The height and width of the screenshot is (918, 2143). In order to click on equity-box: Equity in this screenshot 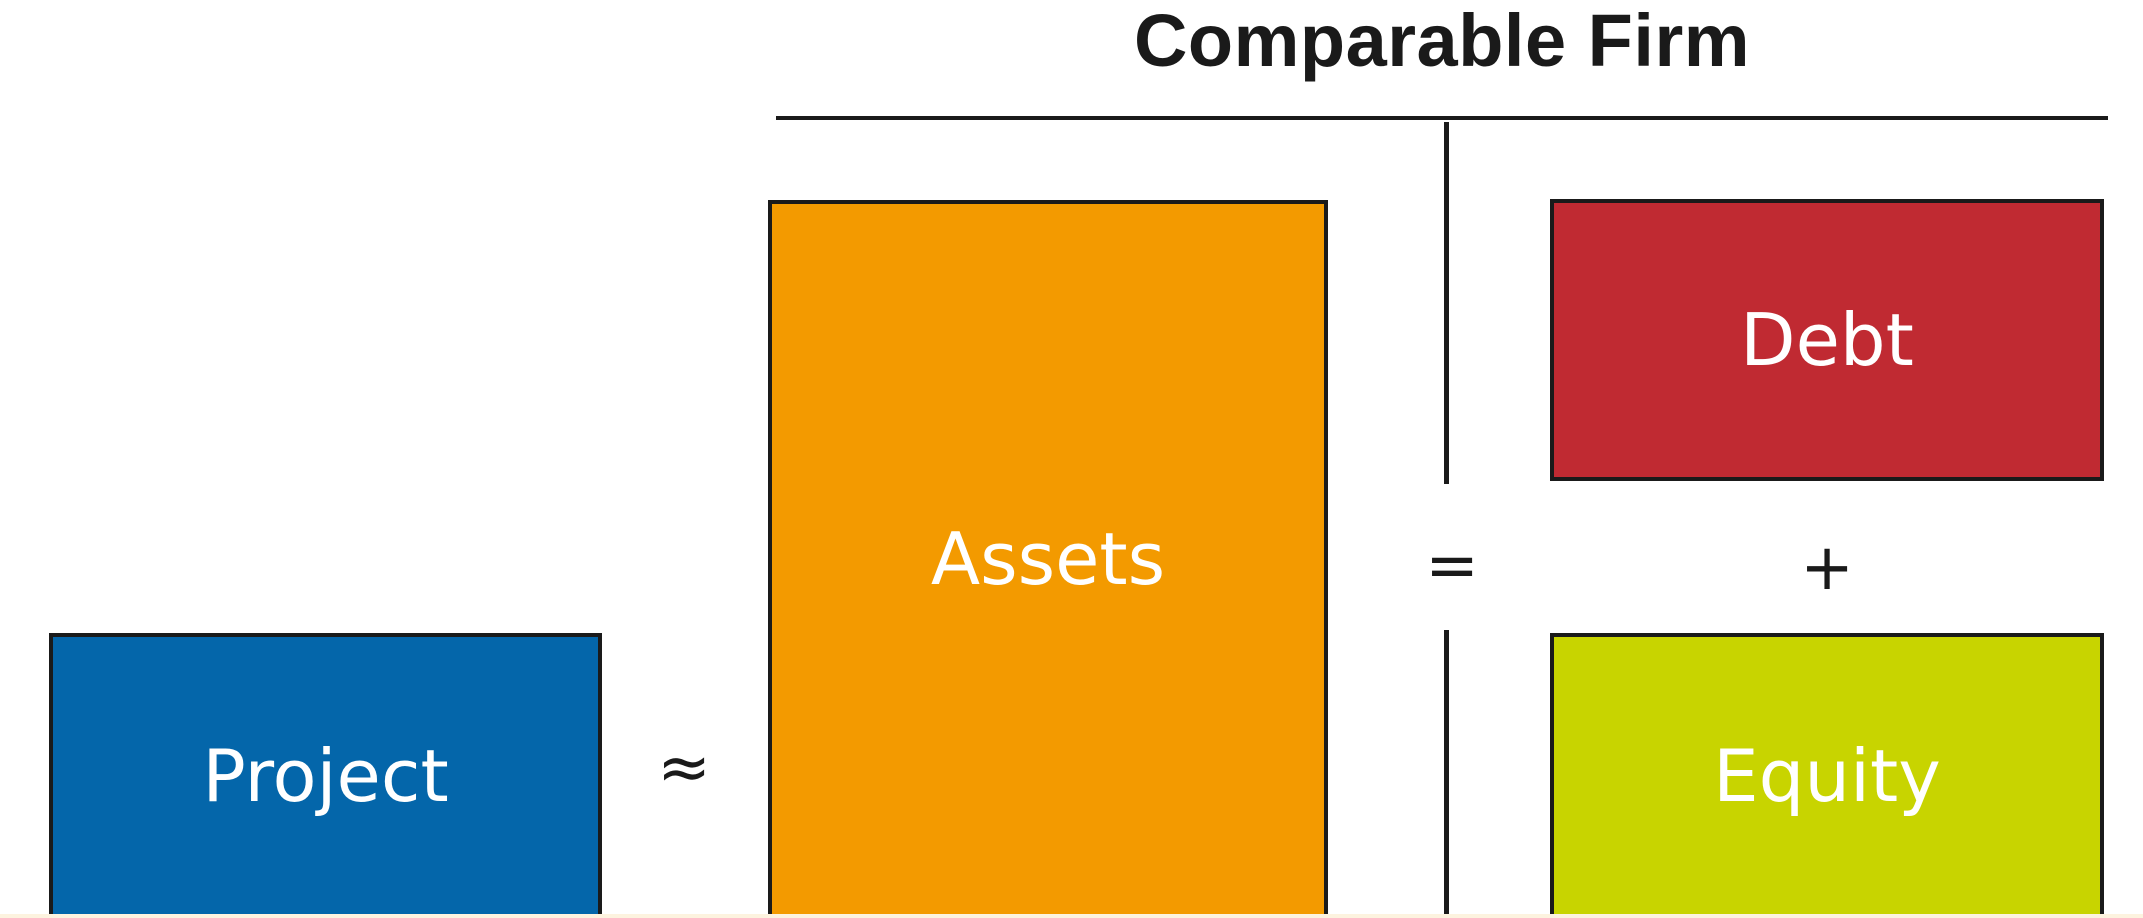, I will do `click(1827, 775)`.